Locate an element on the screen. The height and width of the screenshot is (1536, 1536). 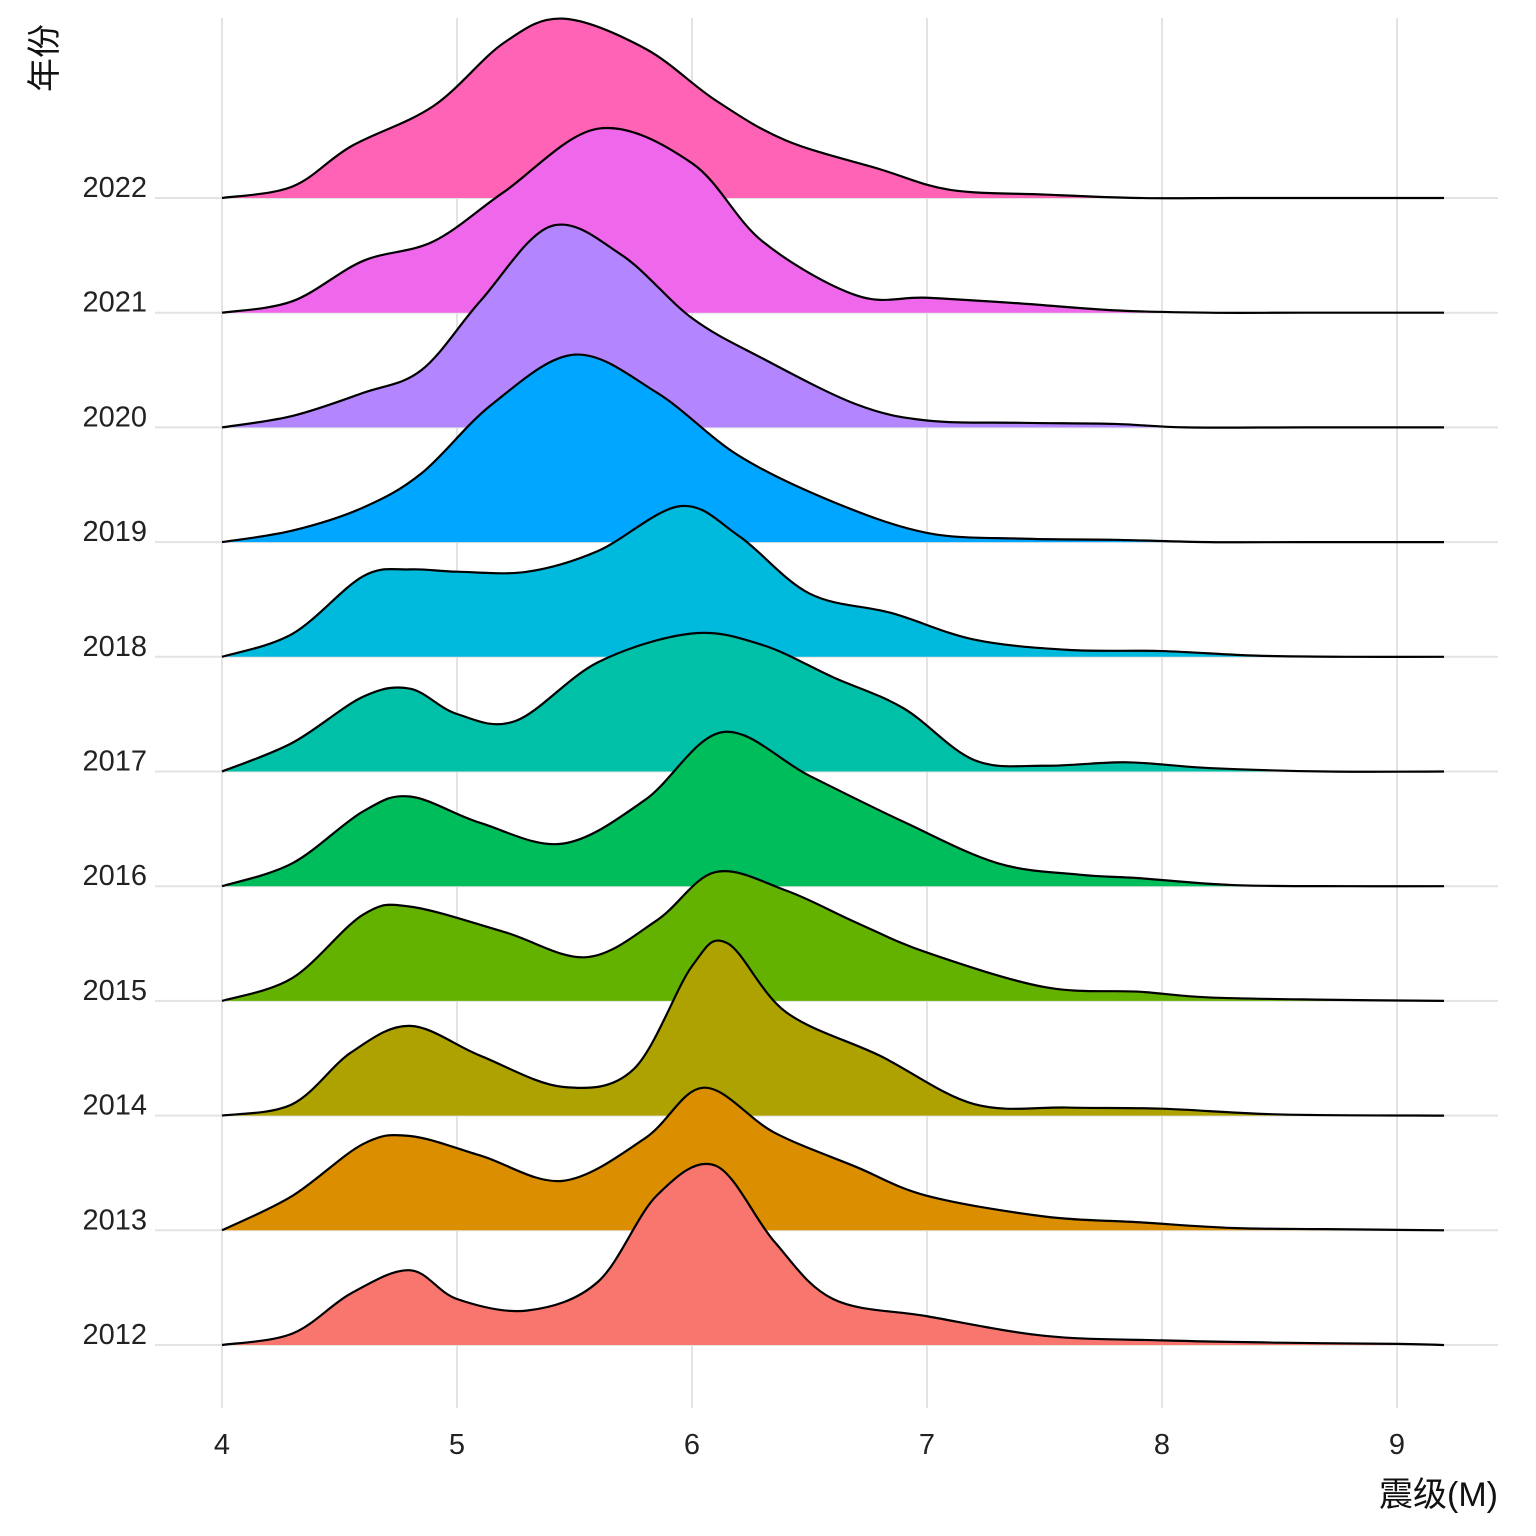
ridge-outline-2016 is located at coordinates (833, 809).